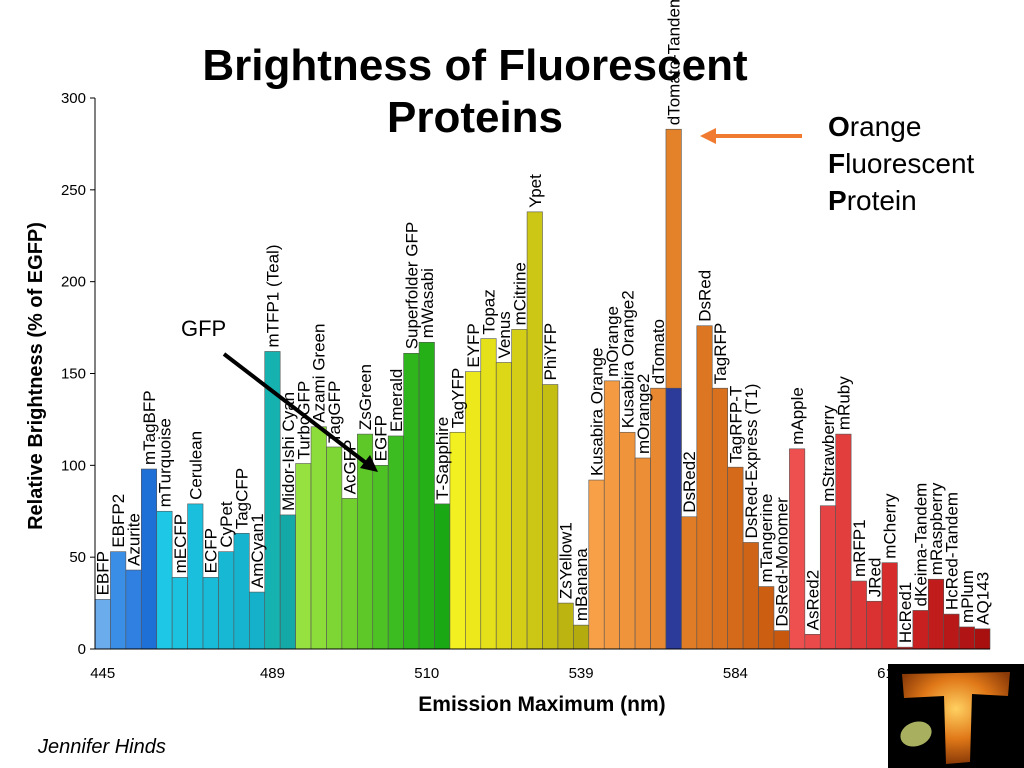  Describe the element at coordinates (750, 596) in the screenshot. I see `bar-dsred-express-t1` at that location.